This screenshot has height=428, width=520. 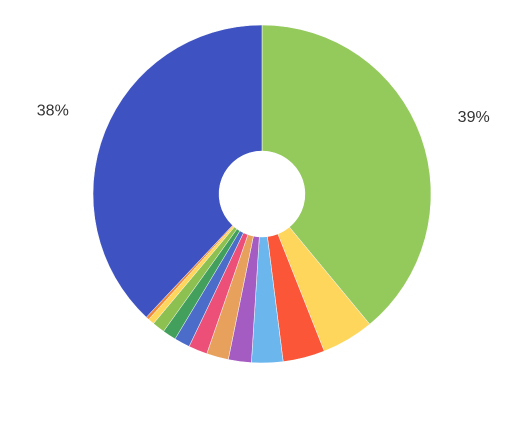 What do you see at coordinates (474, 117) in the screenshot?
I see `data-label: 39%` at bounding box center [474, 117].